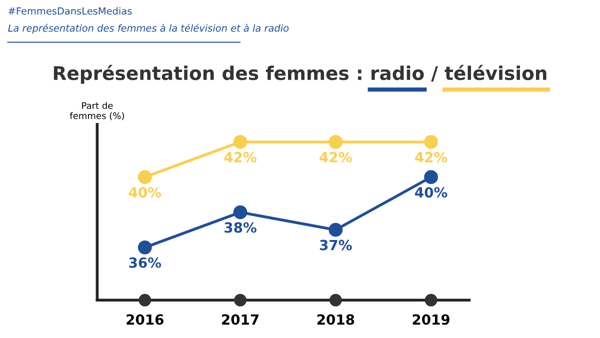  Describe the element at coordinates (70, 11) in the screenshot. I see `text: #FemmesDansLesMedias` at that location.